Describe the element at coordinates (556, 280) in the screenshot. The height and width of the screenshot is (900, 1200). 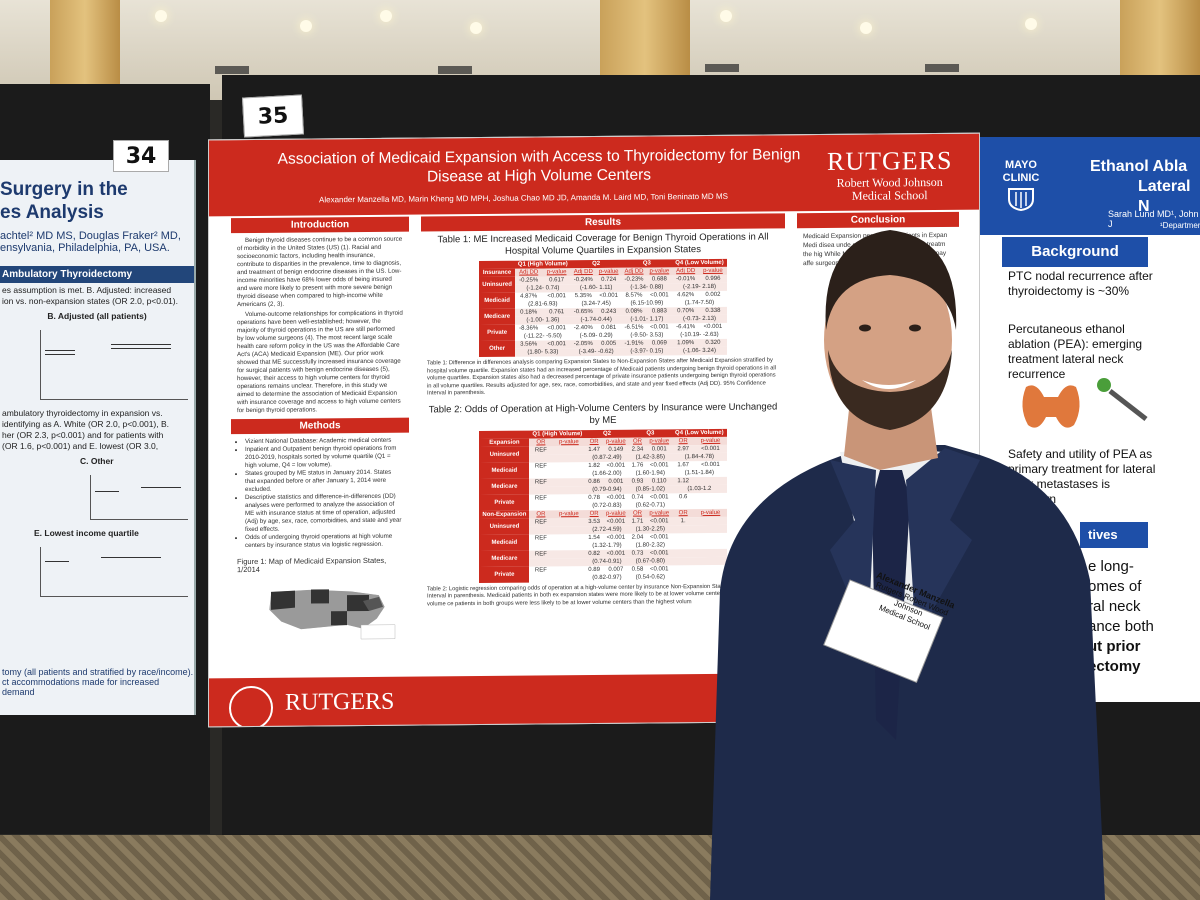
I see `table-cell: 0.617` at that location.